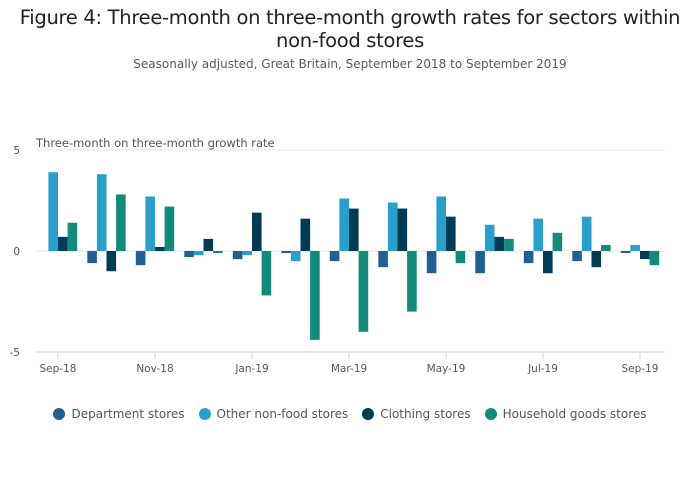  What do you see at coordinates (282, 414) in the screenshot?
I see `legend-label: Other non-food stores` at bounding box center [282, 414].